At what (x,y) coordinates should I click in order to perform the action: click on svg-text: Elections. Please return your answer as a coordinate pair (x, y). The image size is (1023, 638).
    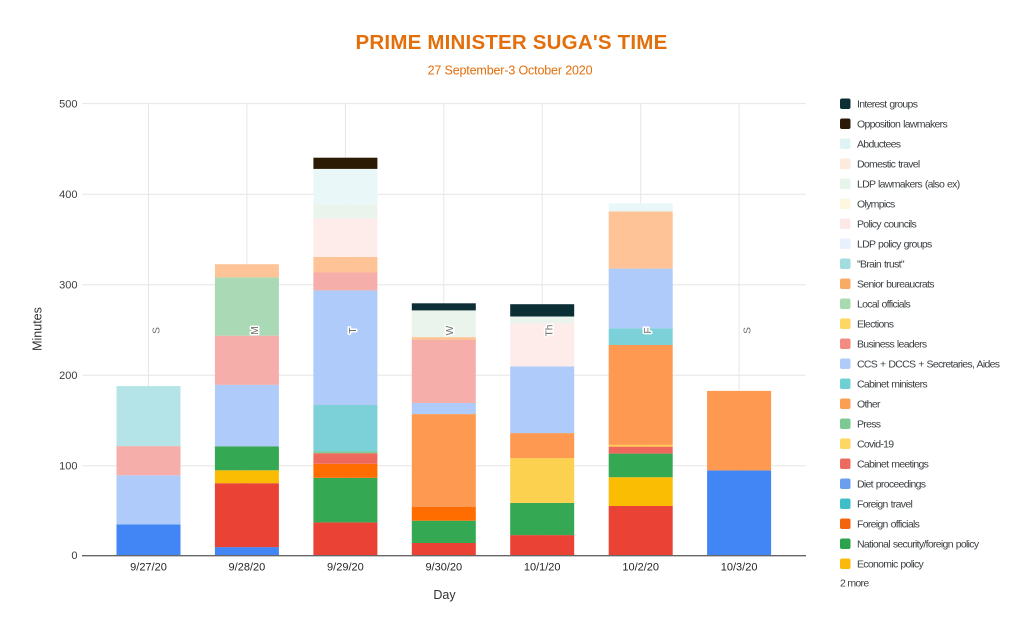
    Looking at the image, I should click on (875, 325).